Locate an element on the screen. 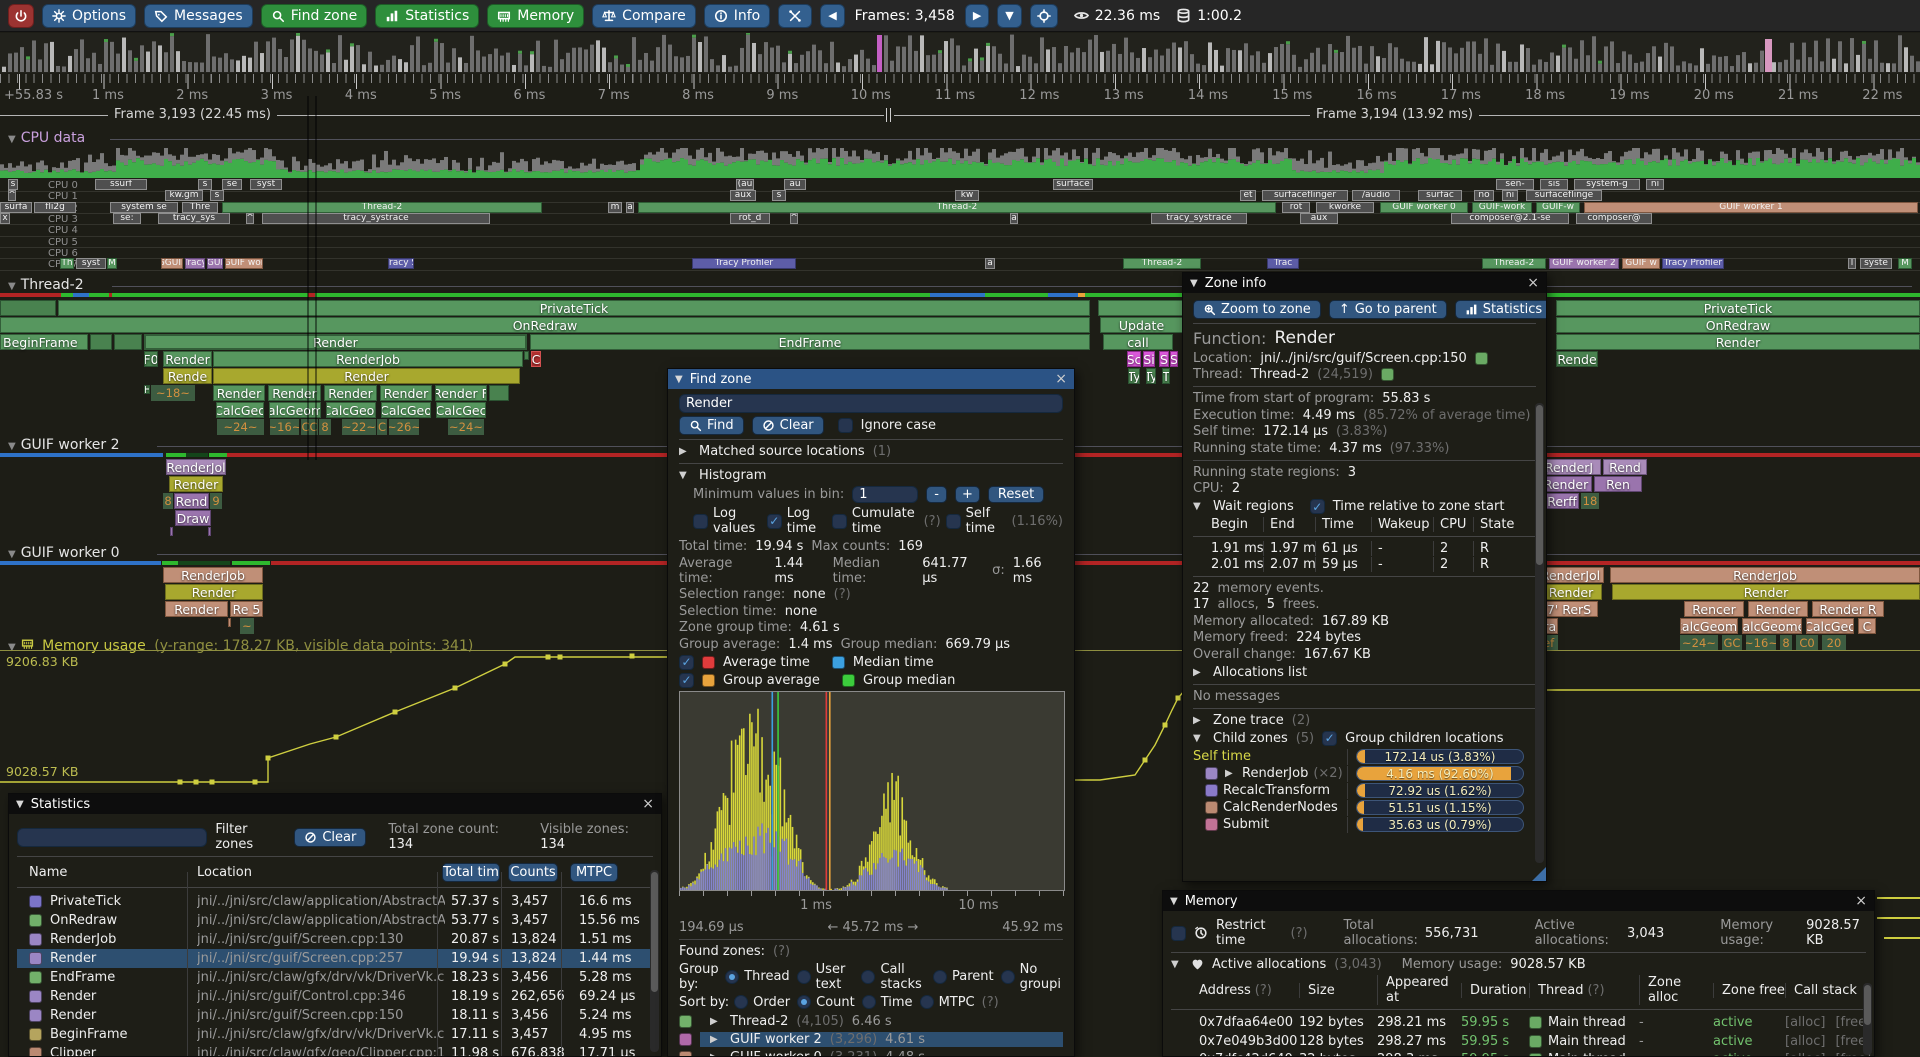 Image resolution: width=1920 pixels, height=1057 pixels. cpu-zone-chip: M is located at coordinates (1905, 264).